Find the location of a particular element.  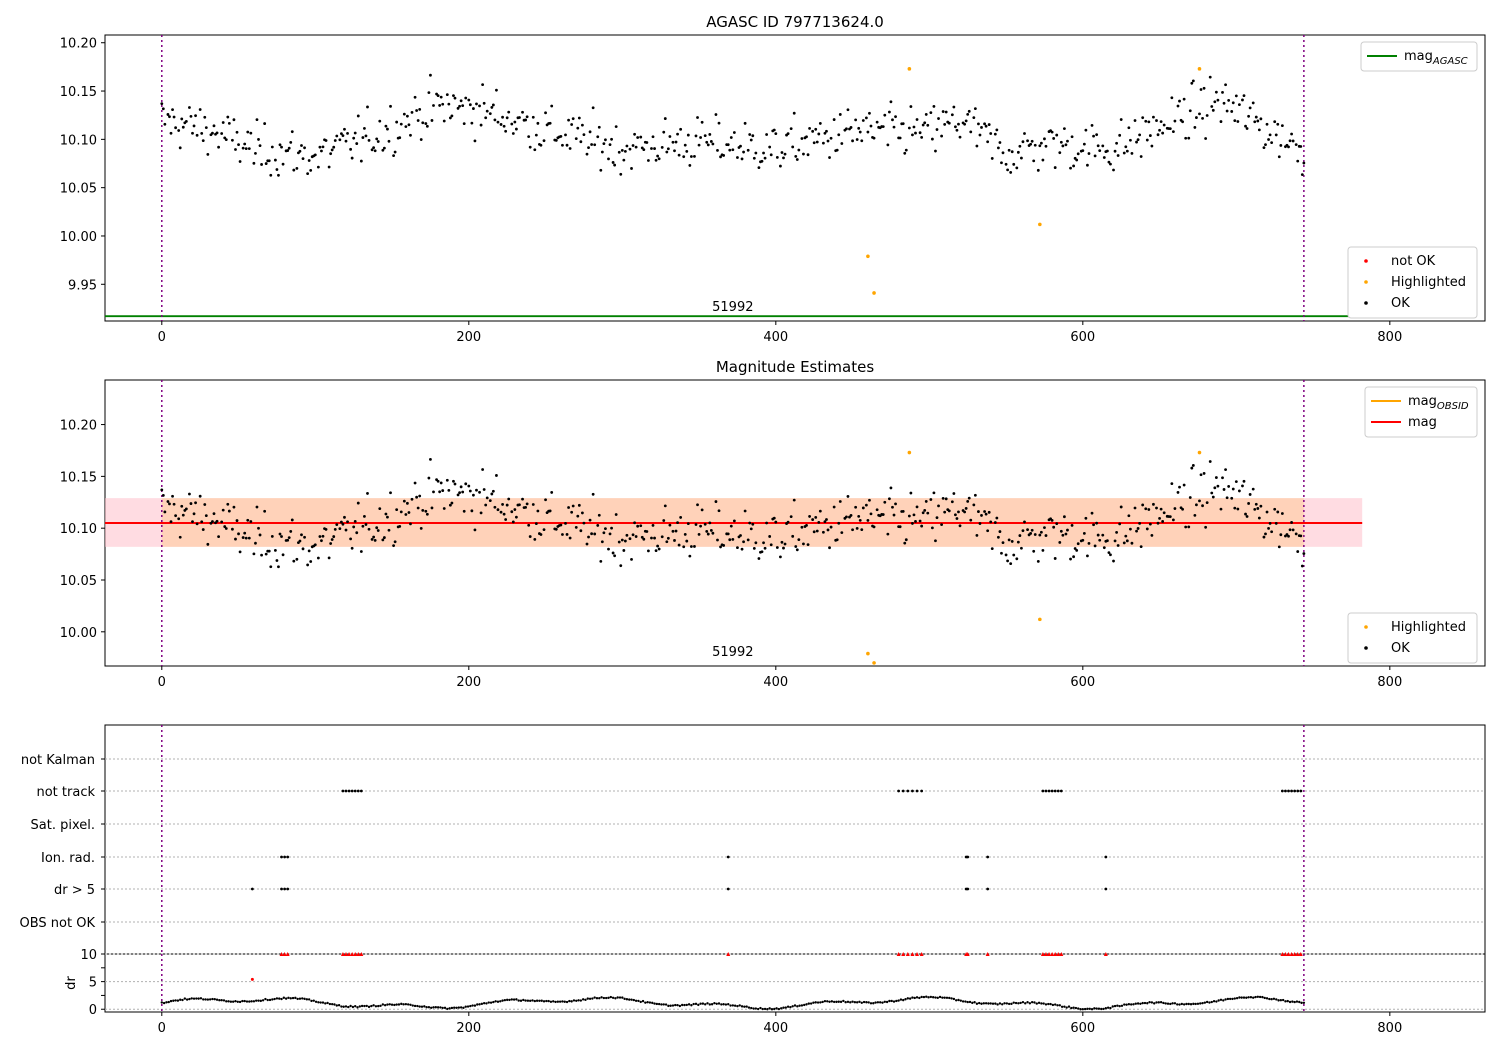

x-tick-label: 400 is located at coordinates (775, 682).